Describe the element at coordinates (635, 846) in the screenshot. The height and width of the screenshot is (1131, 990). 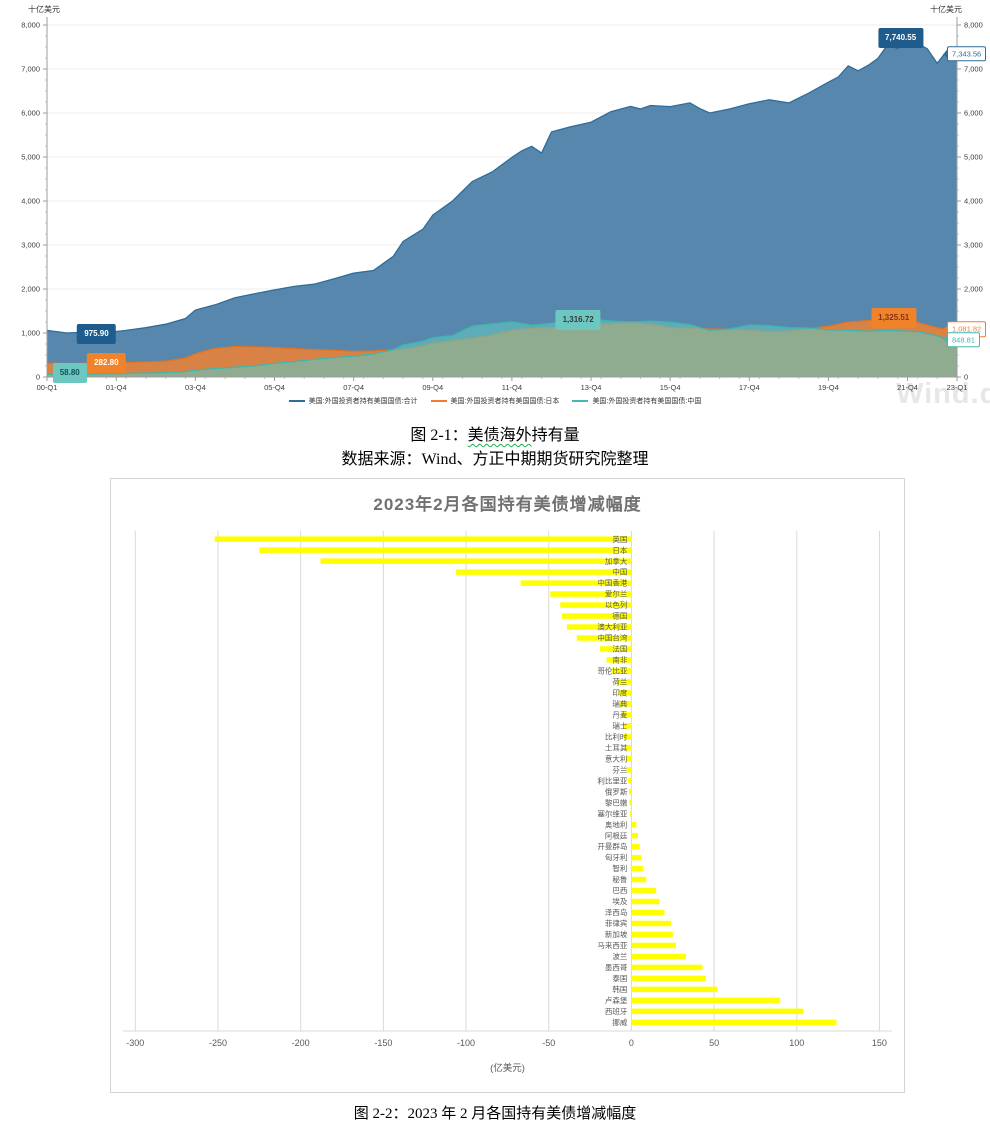
I see `bar-开曼群岛` at that location.